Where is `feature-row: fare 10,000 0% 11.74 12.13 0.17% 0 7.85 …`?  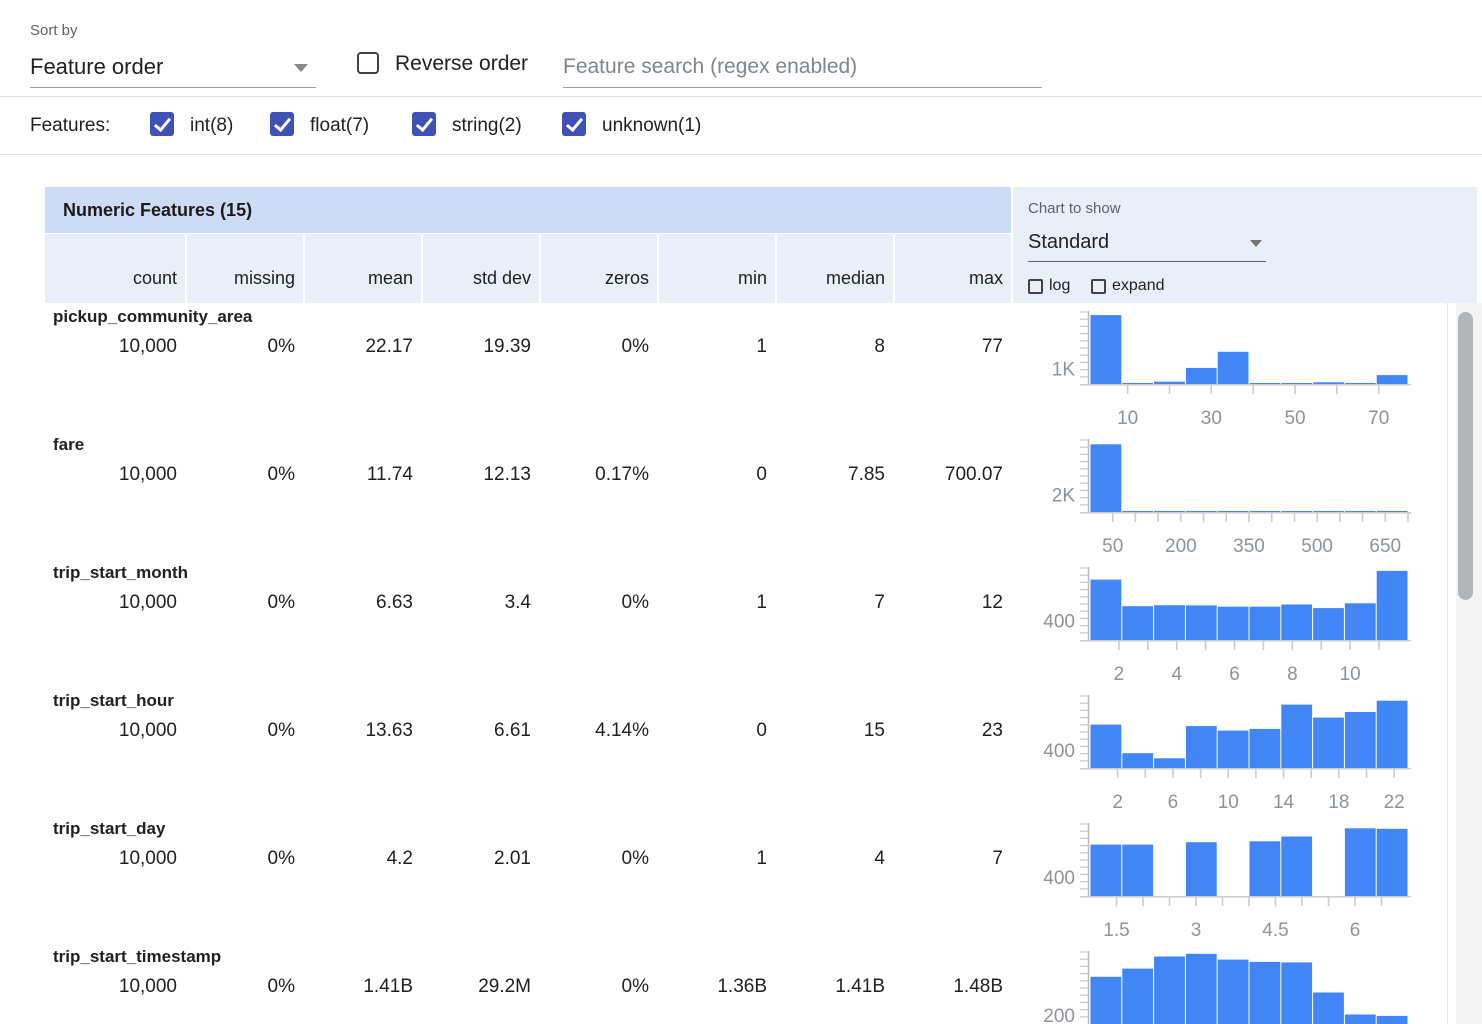 feature-row: fare 10,000 0% 11.74 12.13 0.17% 0 7.85 … is located at coordinates (746, 495).